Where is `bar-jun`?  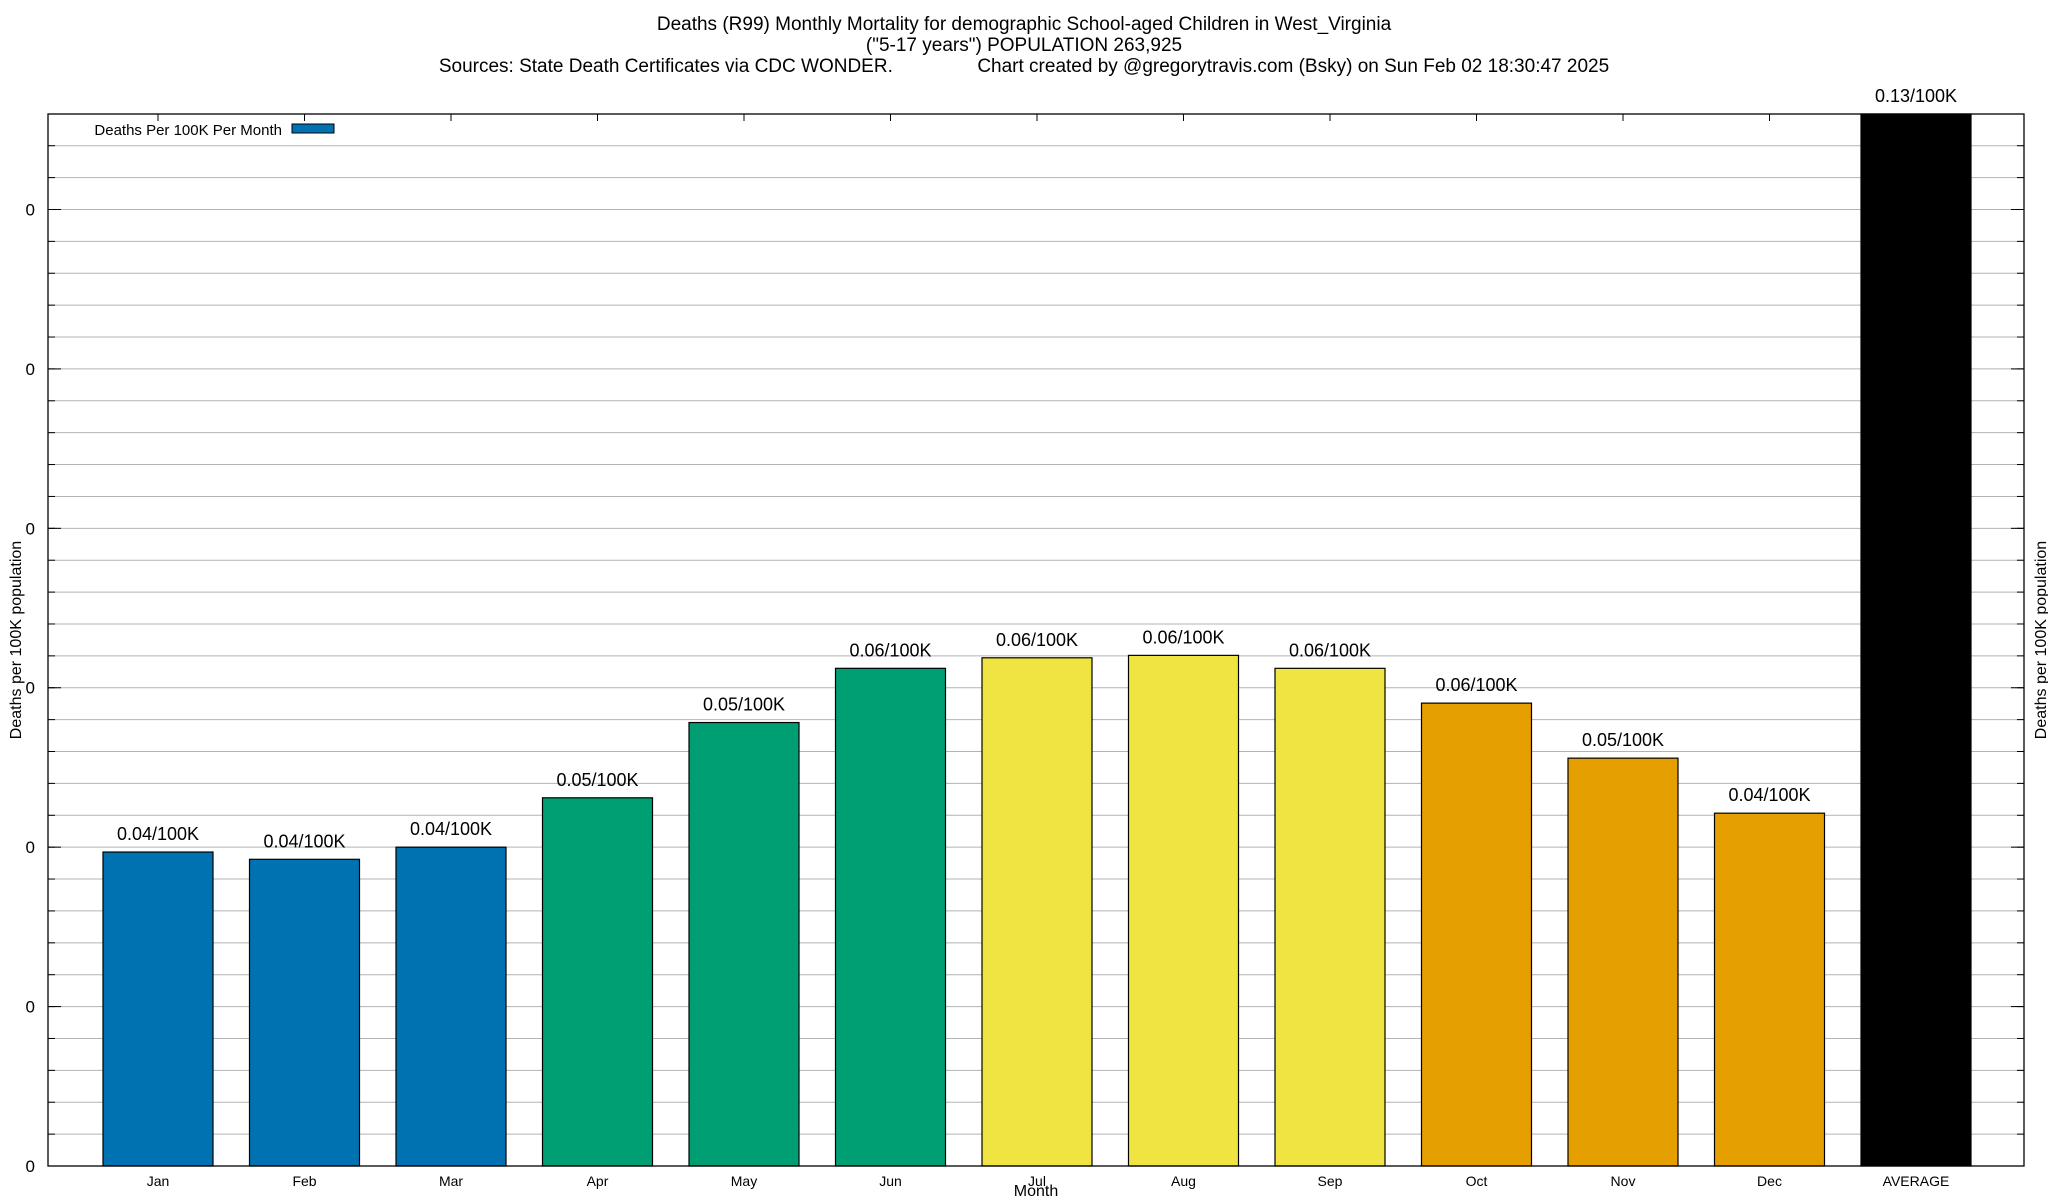 bar-jun is located at coordinates (890, 917).